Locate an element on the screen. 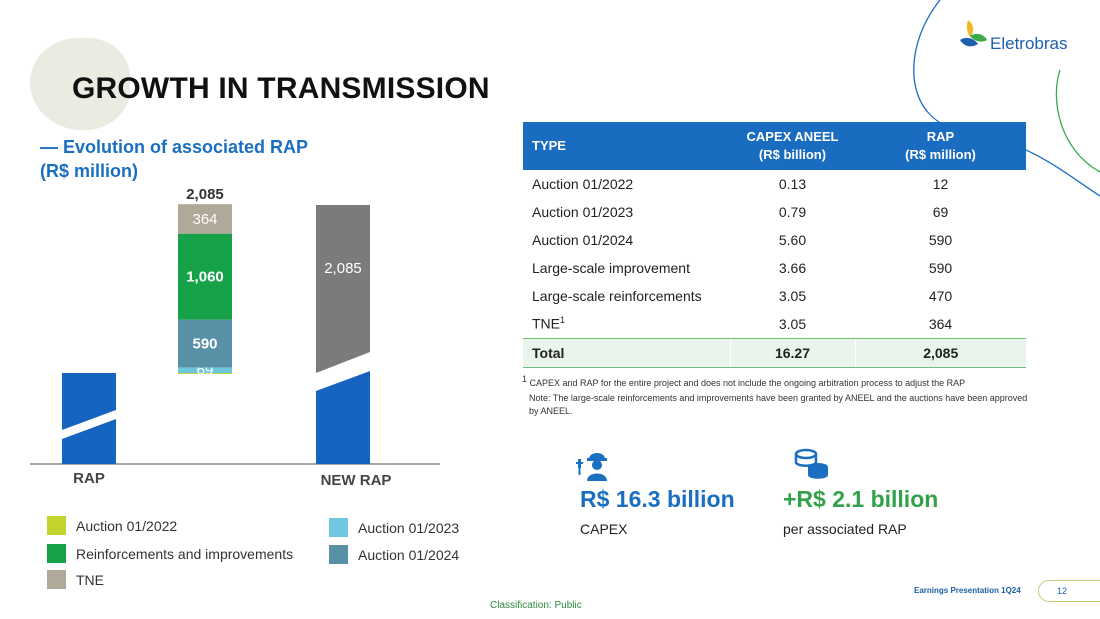 The image size is (1100, 619). new-rap-base-bar is located at coordinates (343, 417).